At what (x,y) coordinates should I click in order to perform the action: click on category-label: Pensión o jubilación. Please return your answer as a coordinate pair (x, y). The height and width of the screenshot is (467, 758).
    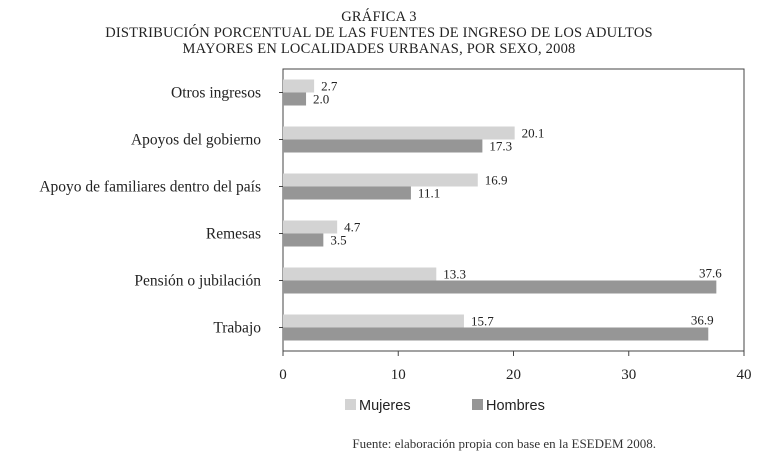
    Looking at the image, I should click on (197, 281).